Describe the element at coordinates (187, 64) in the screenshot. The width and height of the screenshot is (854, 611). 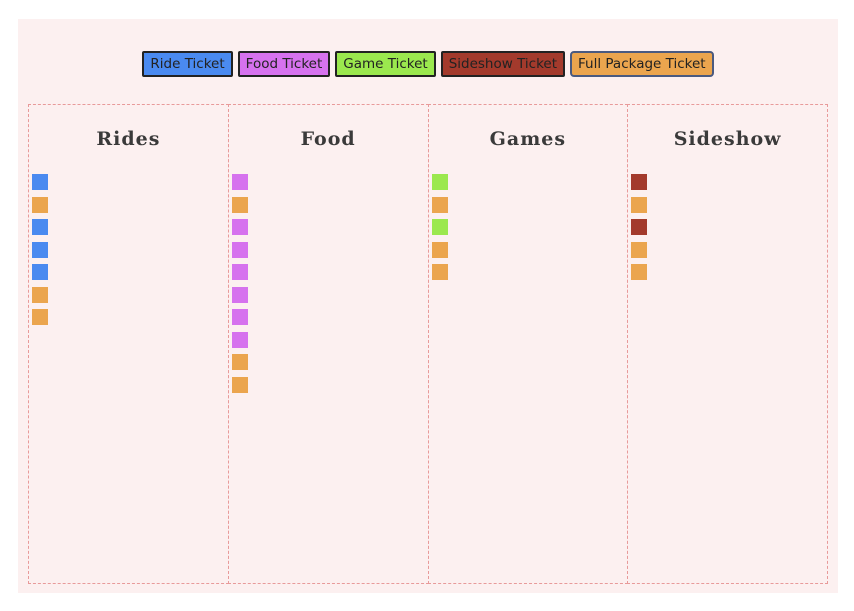
I see `ride-ticket-button: Ride Ticket` at that location.